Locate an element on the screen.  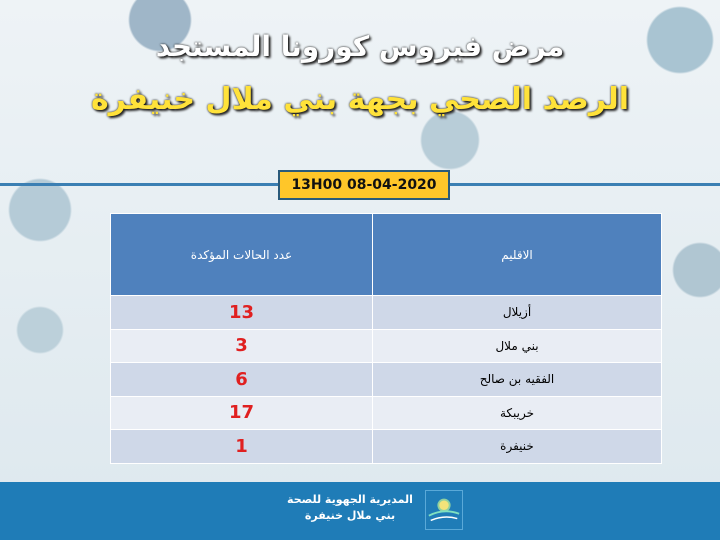
province-name: خريبكة is located at coordinates (517, 412).